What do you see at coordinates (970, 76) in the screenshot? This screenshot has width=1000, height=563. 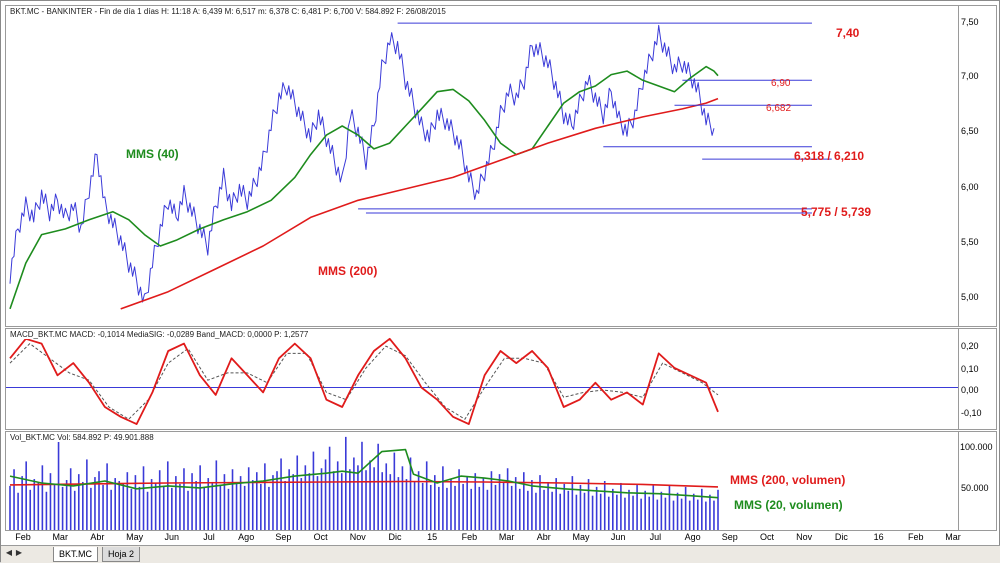 I see `y-tick: 7,00` at bounding box center [970, 76].